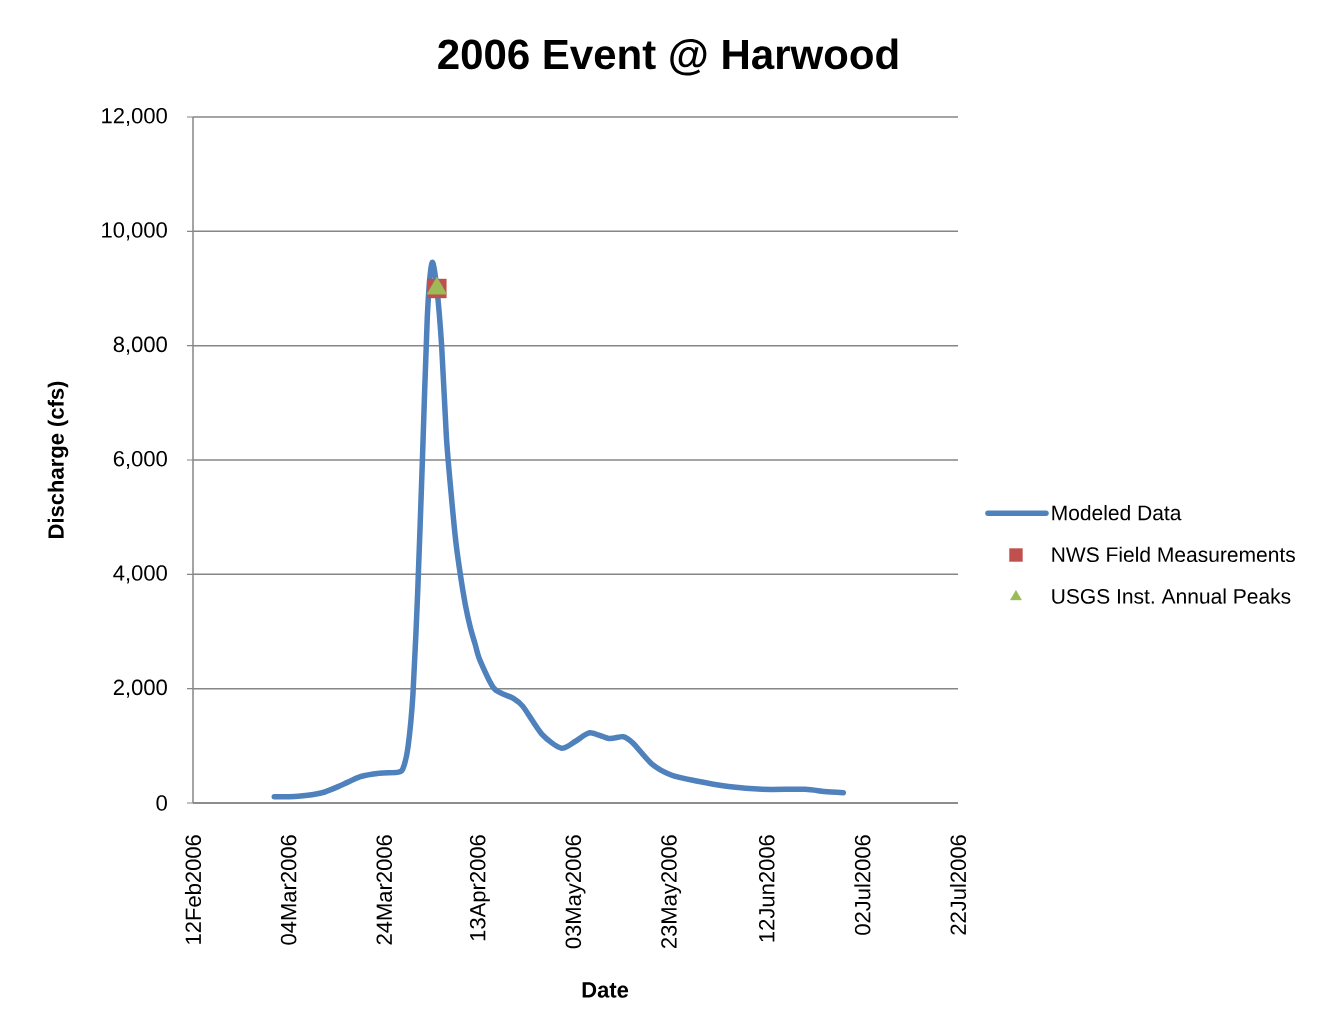  Describe the element at coordinates (140, 345) in the screenshot. I see `y-tick-label: 8,000` at that location.